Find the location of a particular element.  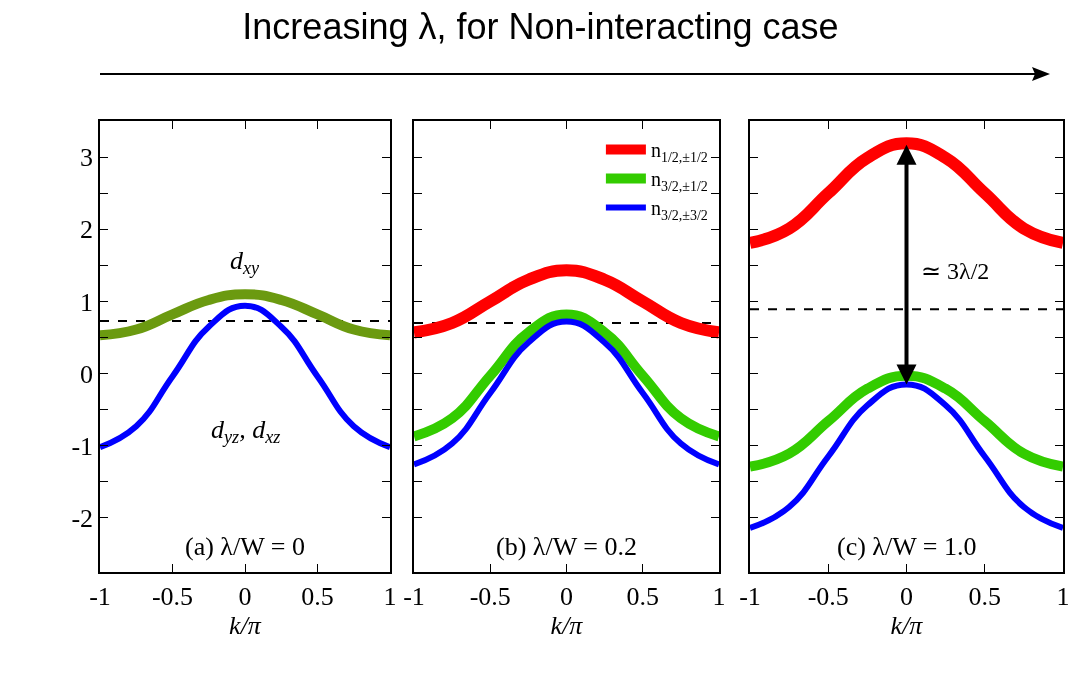

y-tick-label: -1 is located at coordinates (82, 446).